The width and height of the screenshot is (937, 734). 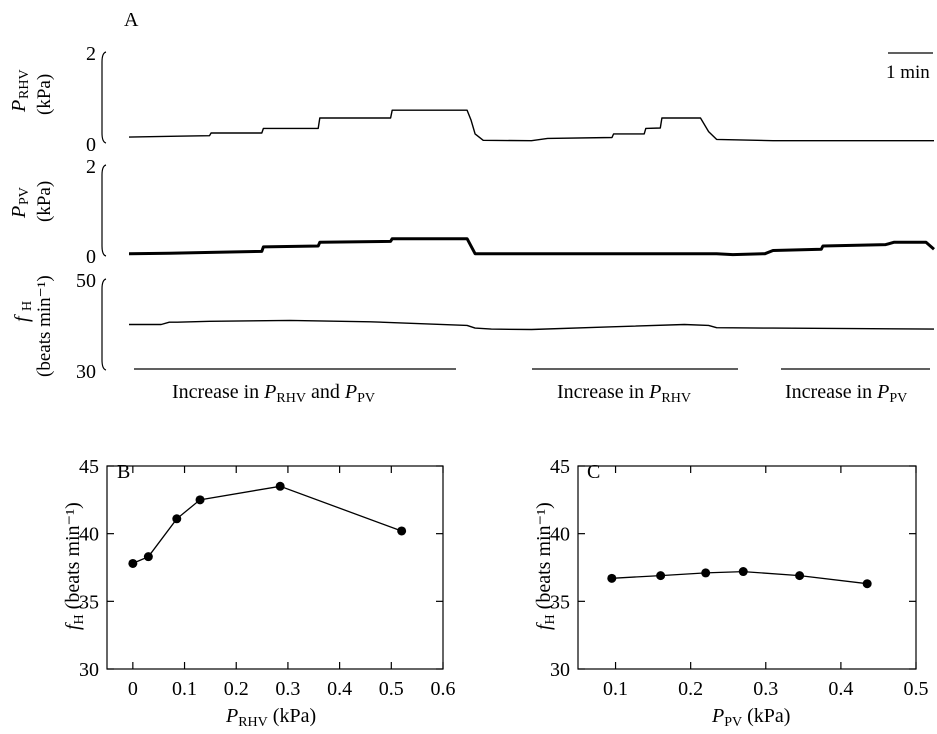 I want to click on pv-tick-top: 2, so click(x=91, y=167).